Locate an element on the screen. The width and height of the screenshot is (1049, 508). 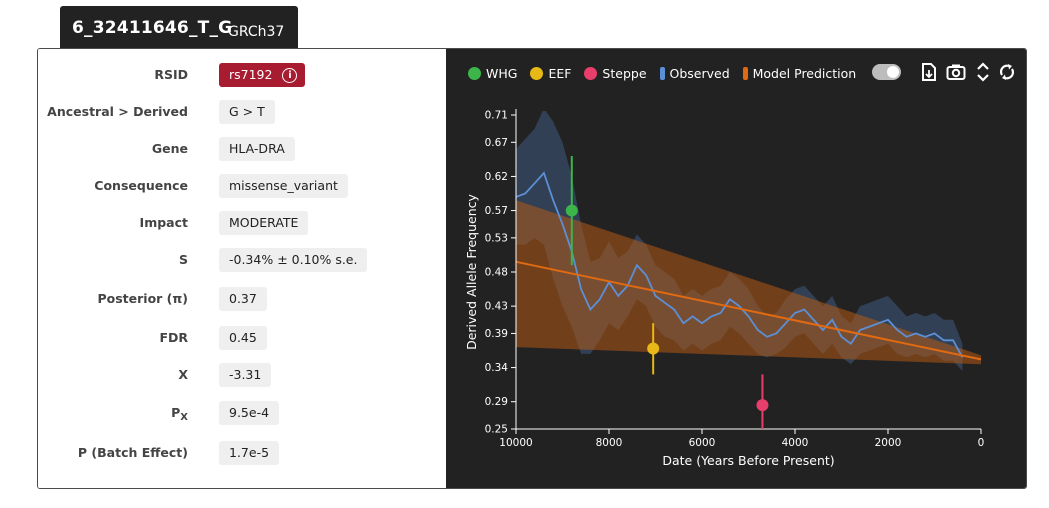
legend-label-observed: Observed is located at coordinates (699, 73).